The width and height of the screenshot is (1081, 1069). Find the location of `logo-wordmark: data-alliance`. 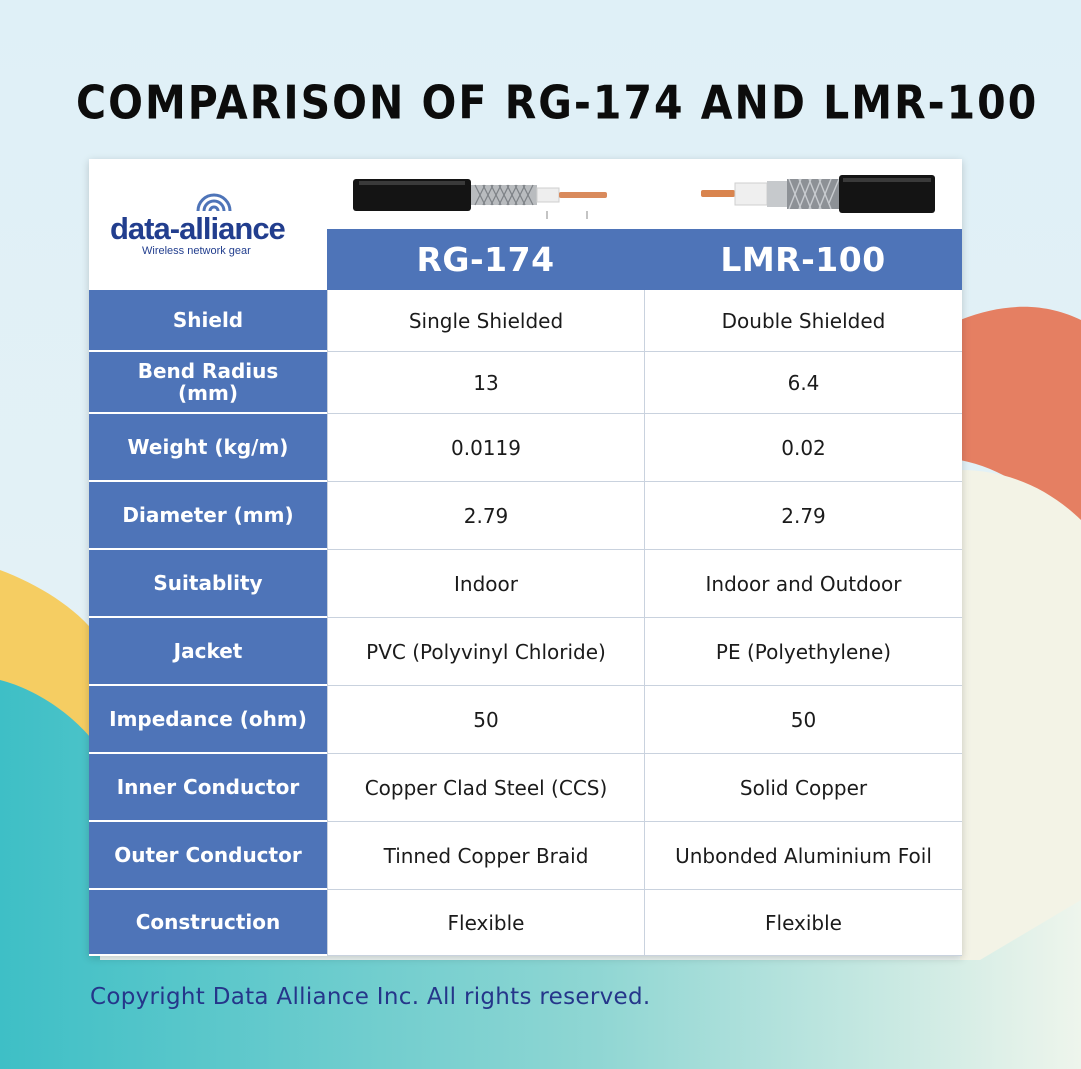

logo-wordmark: data-alliance is located at coordinates (198, 228).